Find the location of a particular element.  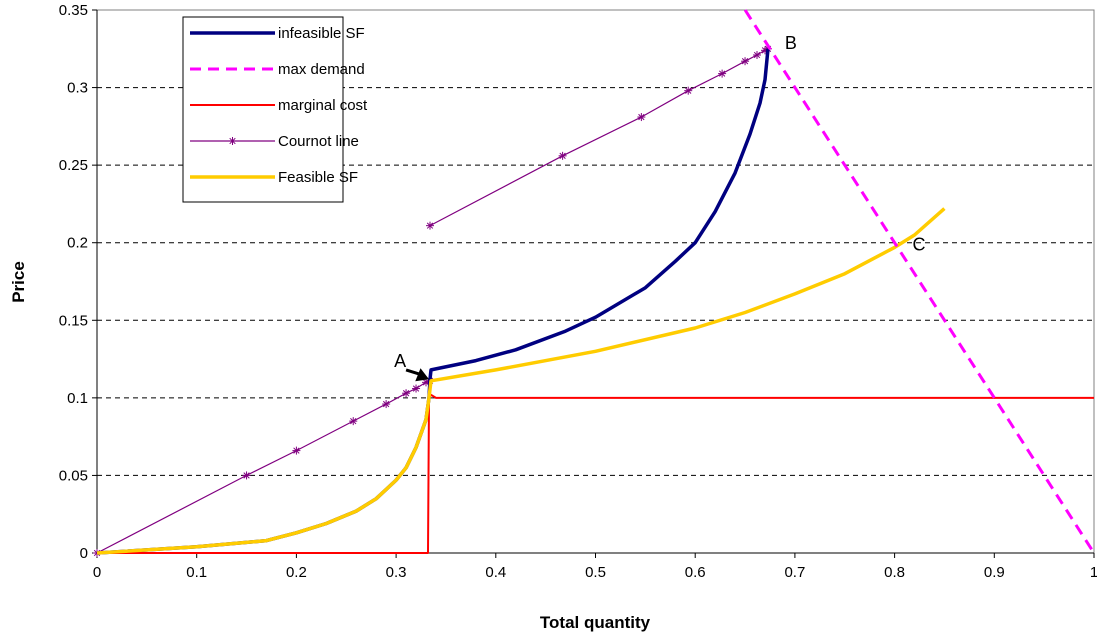

annotation-c: C is located at coordinates (919, 244).